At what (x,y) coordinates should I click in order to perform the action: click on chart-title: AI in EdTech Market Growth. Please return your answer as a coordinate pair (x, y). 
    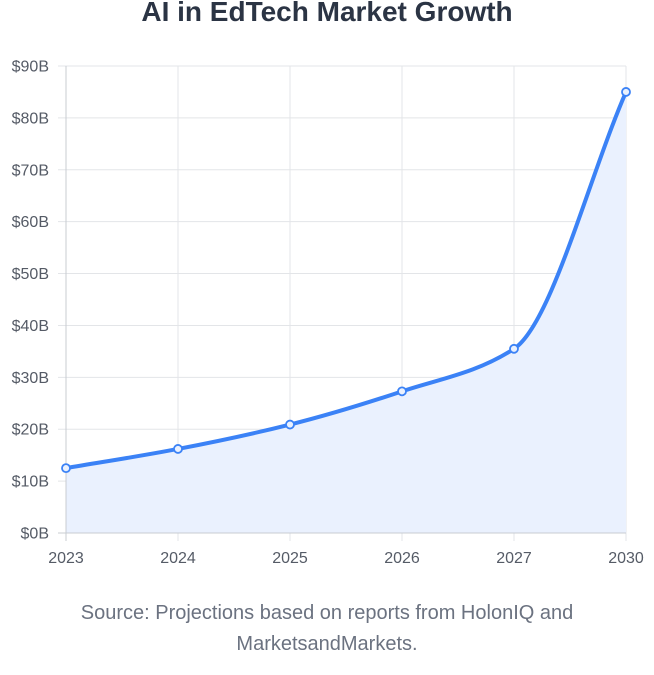
    Looking at the image, I should click on (327, 13).